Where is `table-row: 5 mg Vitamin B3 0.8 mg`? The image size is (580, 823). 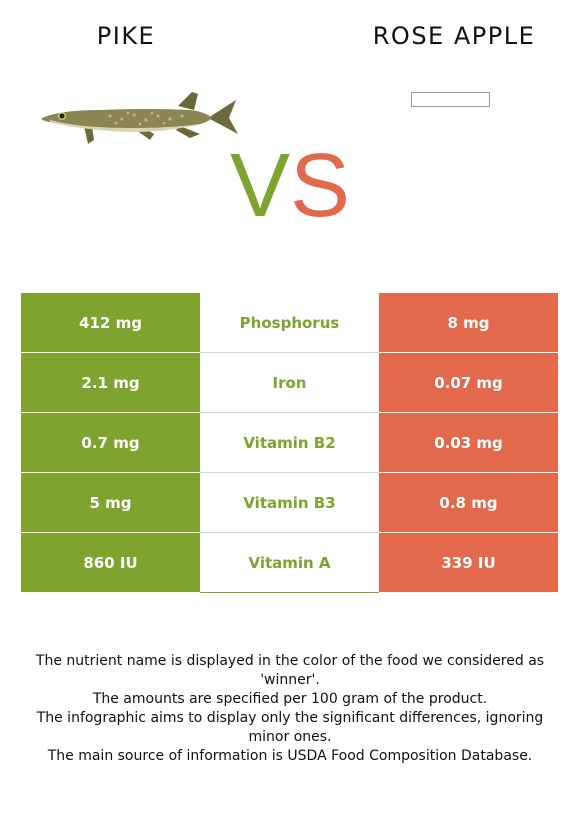
table-row: 5 mg Vitamin B3 0.8 mg is located at coordinates (289, 503).